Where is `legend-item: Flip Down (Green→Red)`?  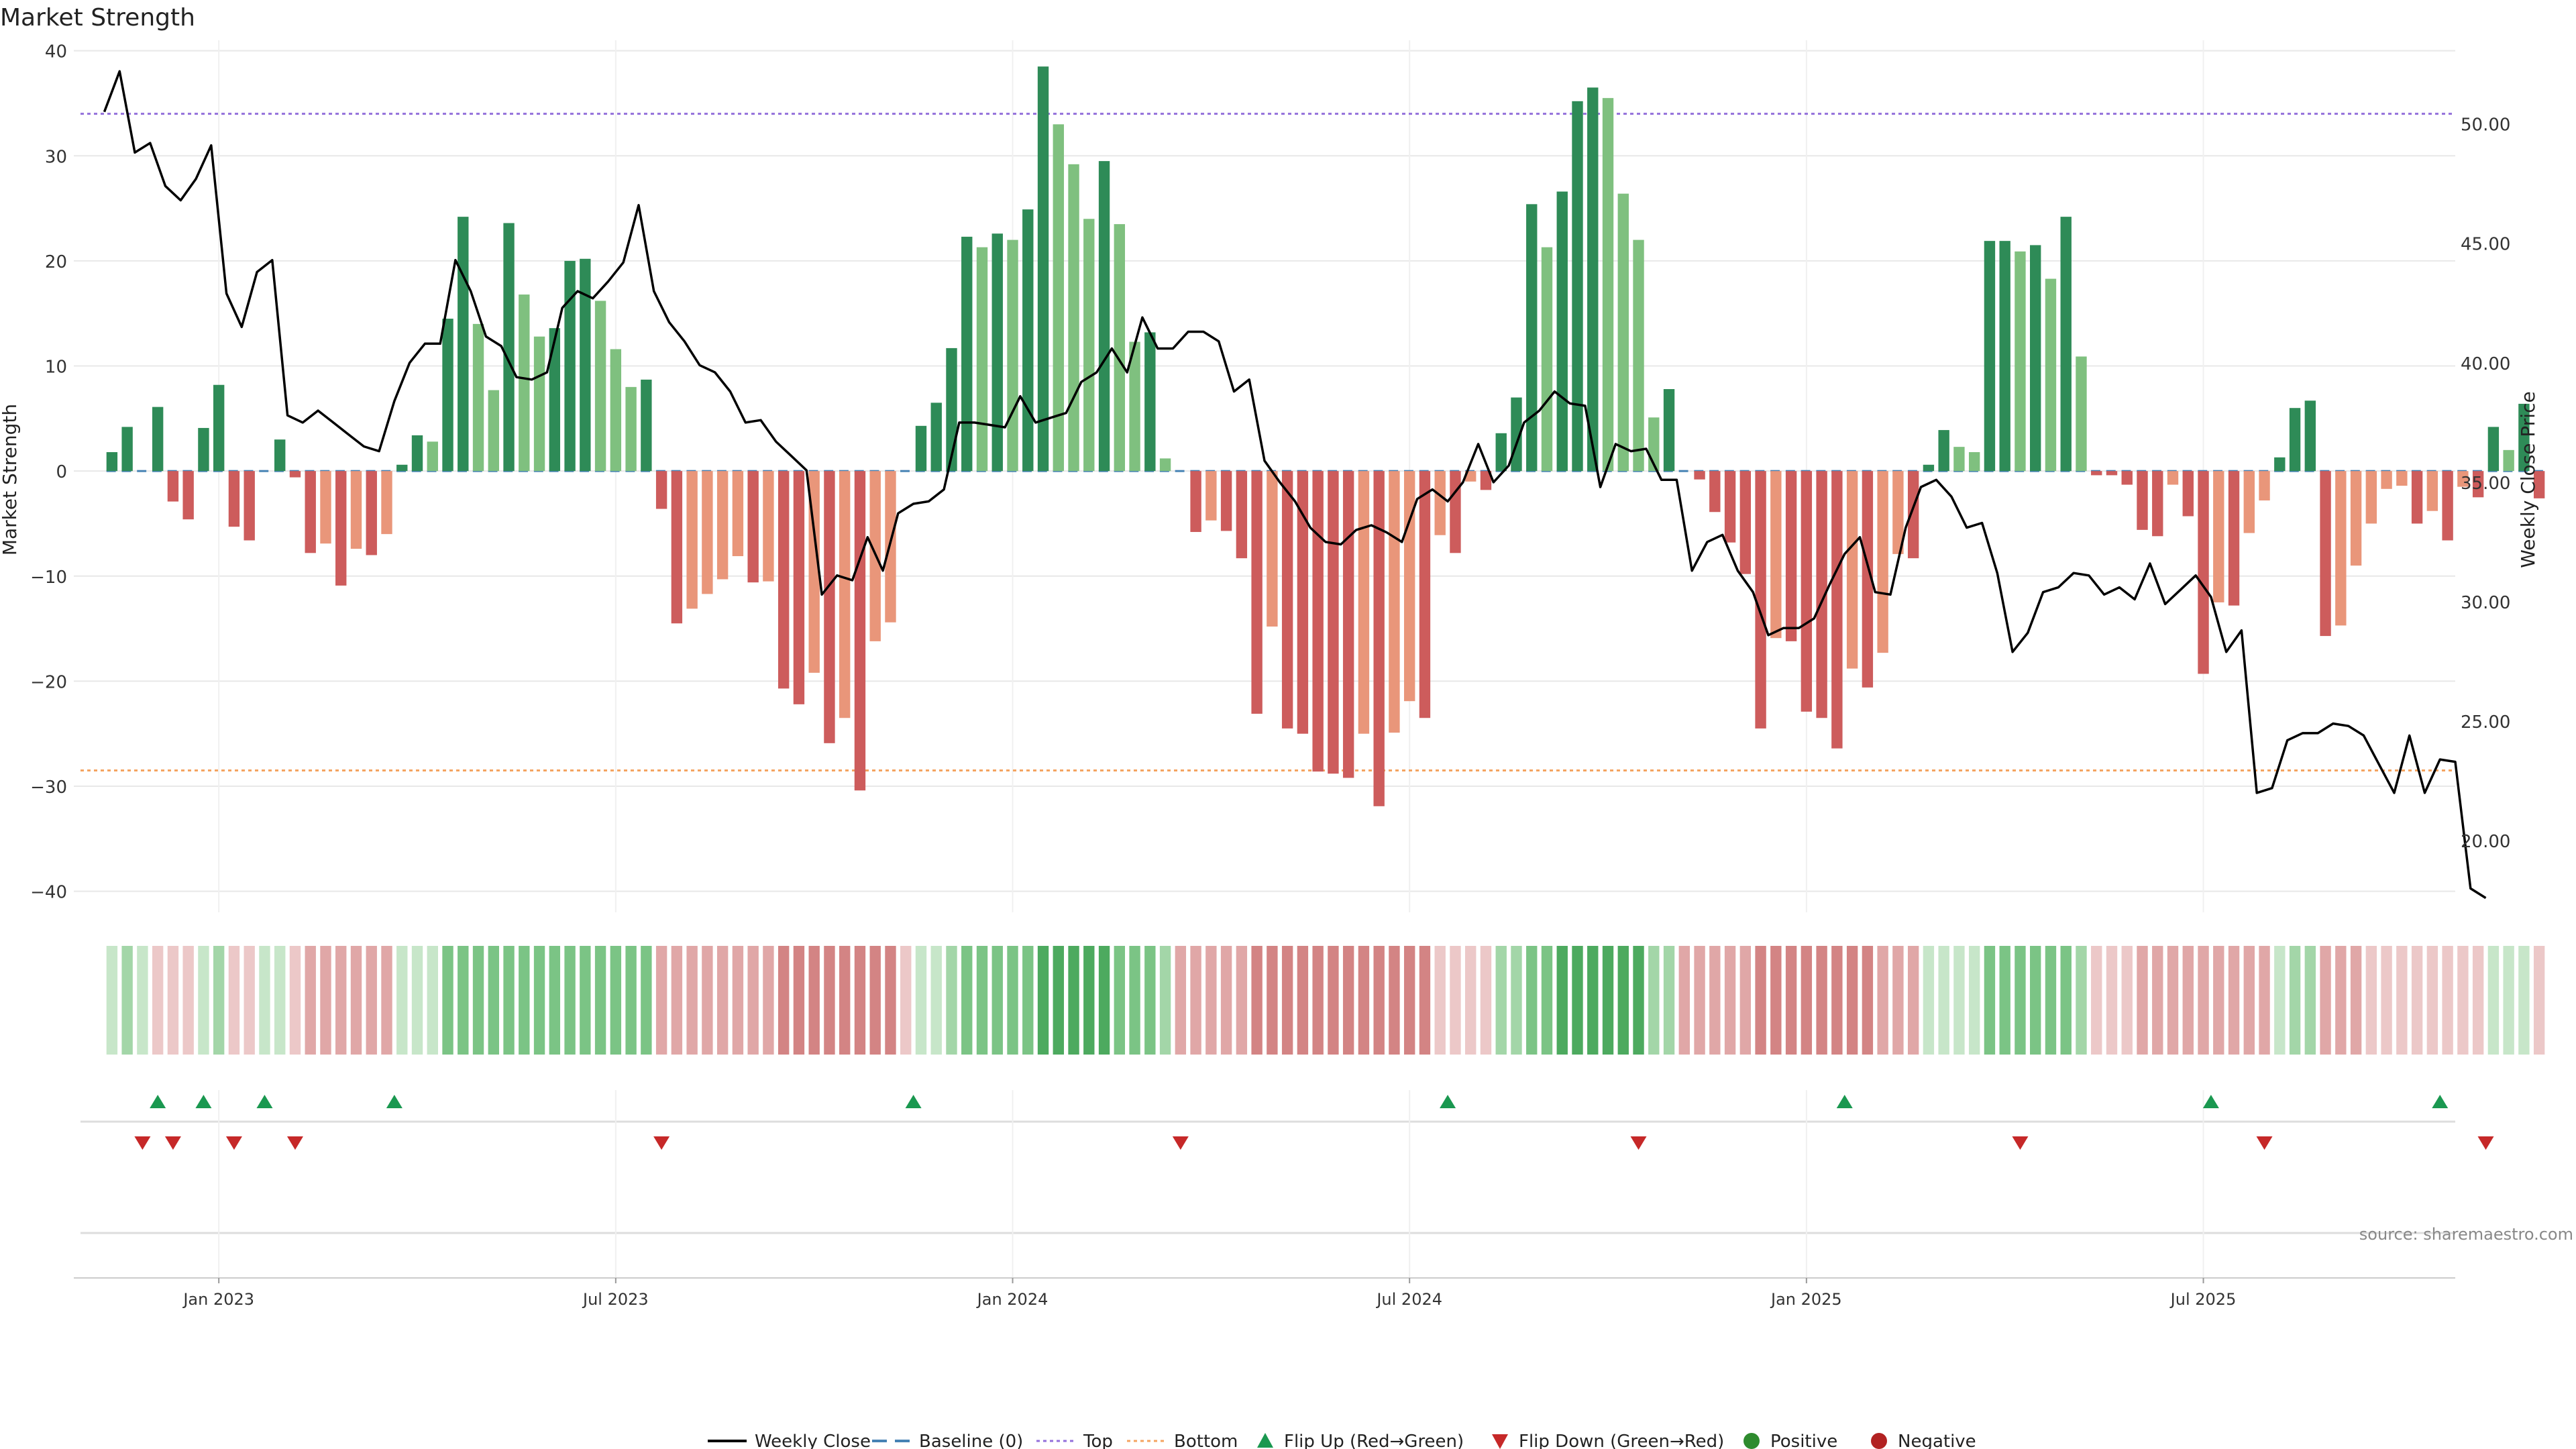
legend-item: Flip Down (Green→Red) is located at coordinates (1608, 1440).